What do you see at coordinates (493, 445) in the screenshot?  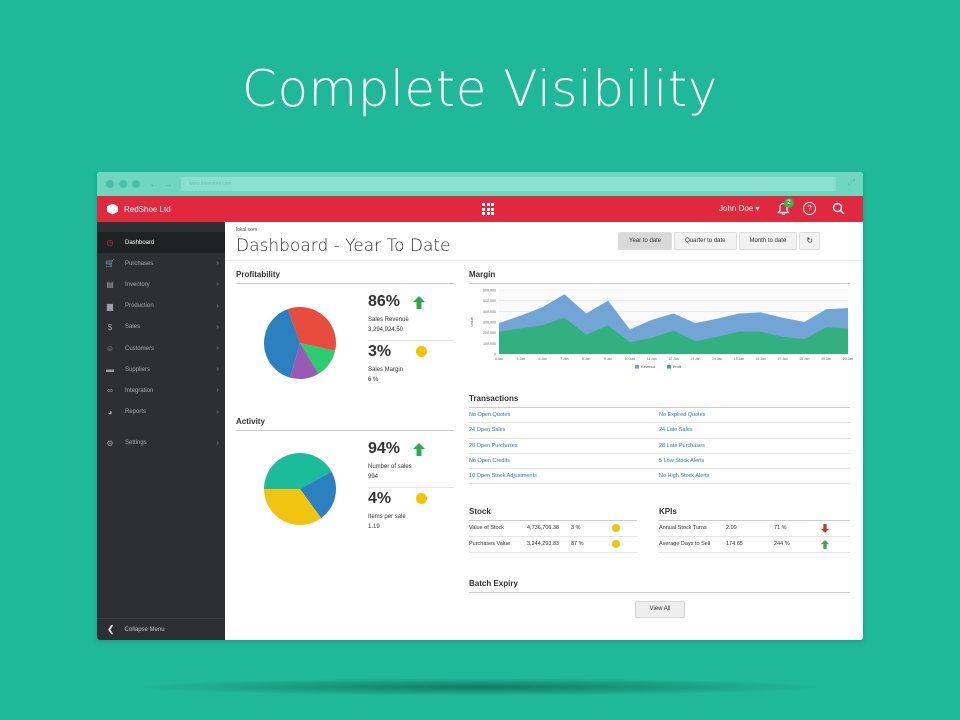 I see `transaction-link: 28 Open Purchases` at bounding box center [493, 445].